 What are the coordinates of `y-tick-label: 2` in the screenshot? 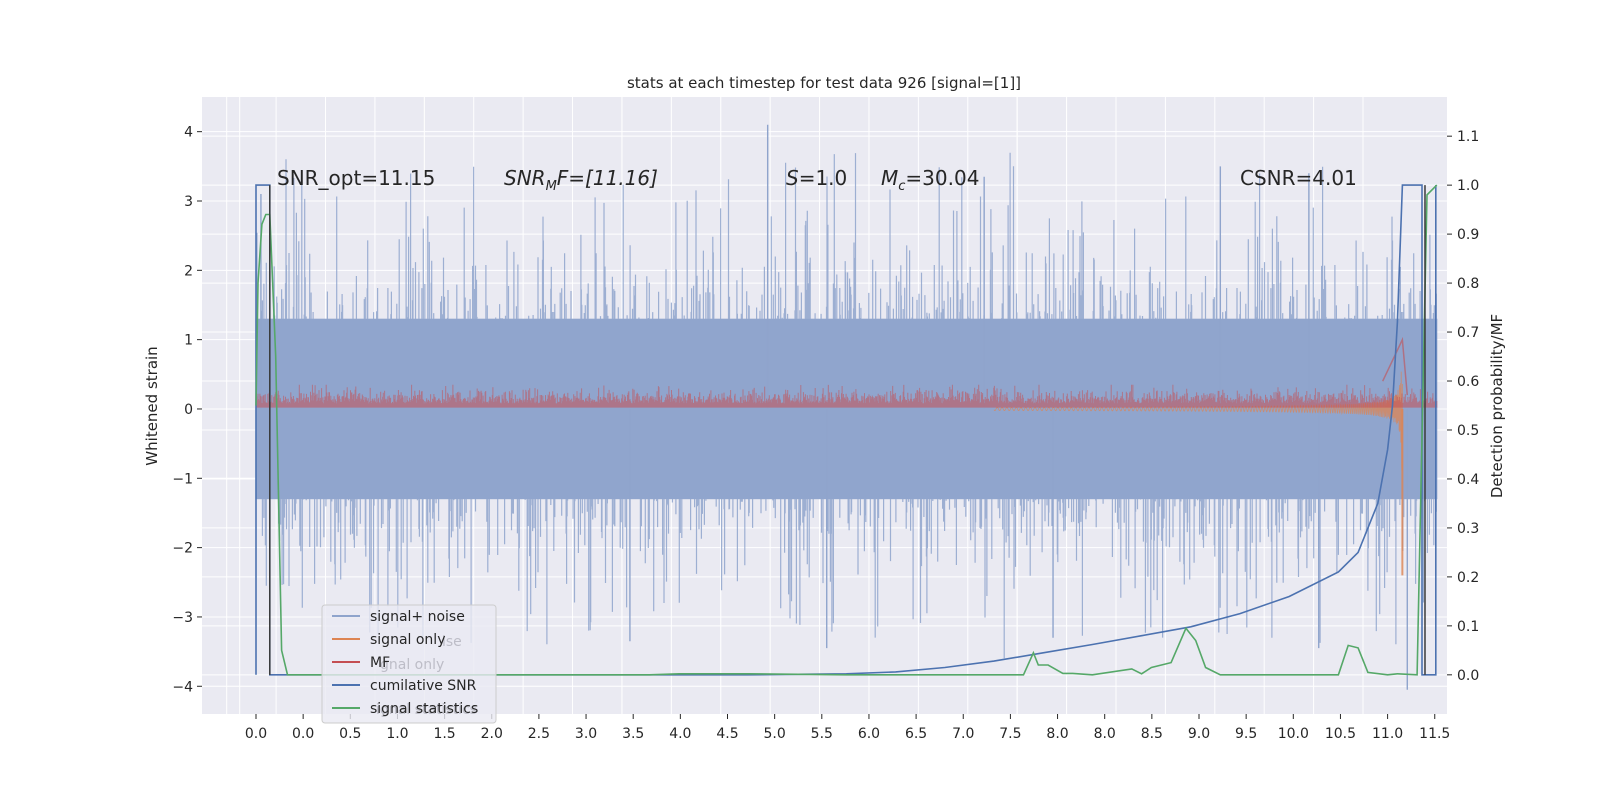 It's located at (188, 271).